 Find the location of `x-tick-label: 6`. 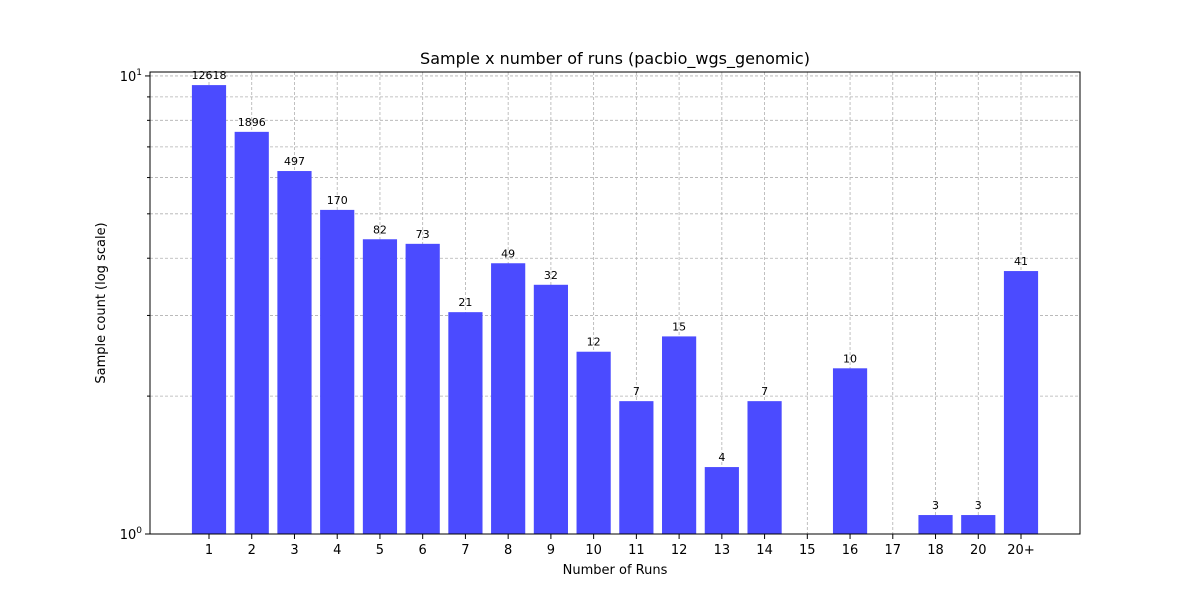

x-tick-label: 6 is located at coordinates (423, 550).